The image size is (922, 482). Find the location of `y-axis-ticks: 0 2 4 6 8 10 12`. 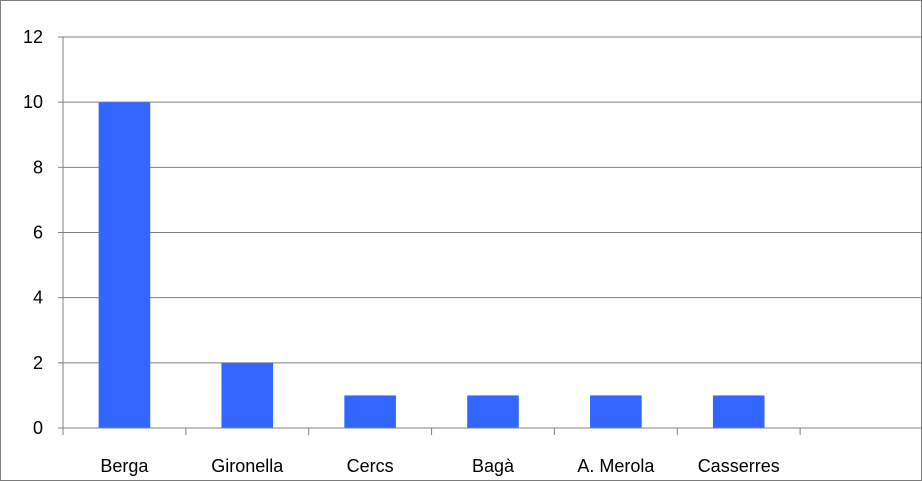

y-axis-ticks: 0 2 4 6 8 10 12 is located at coordinates (43, 232).